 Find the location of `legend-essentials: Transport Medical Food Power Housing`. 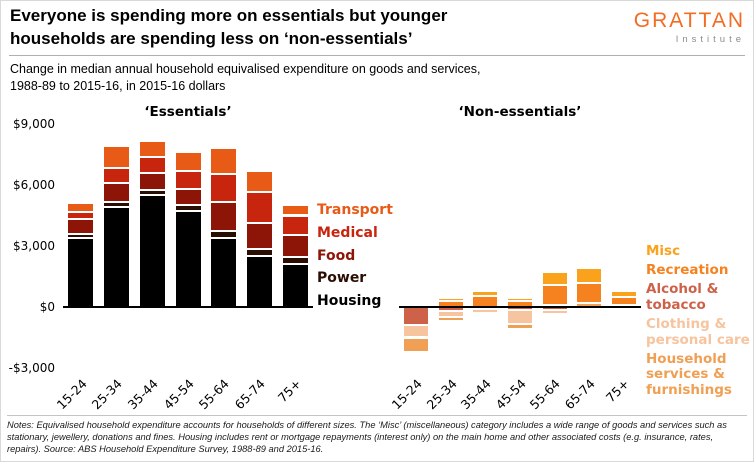

legend-essentials: Transport Medical Food Power Housing is located at coordinates (363, 259).